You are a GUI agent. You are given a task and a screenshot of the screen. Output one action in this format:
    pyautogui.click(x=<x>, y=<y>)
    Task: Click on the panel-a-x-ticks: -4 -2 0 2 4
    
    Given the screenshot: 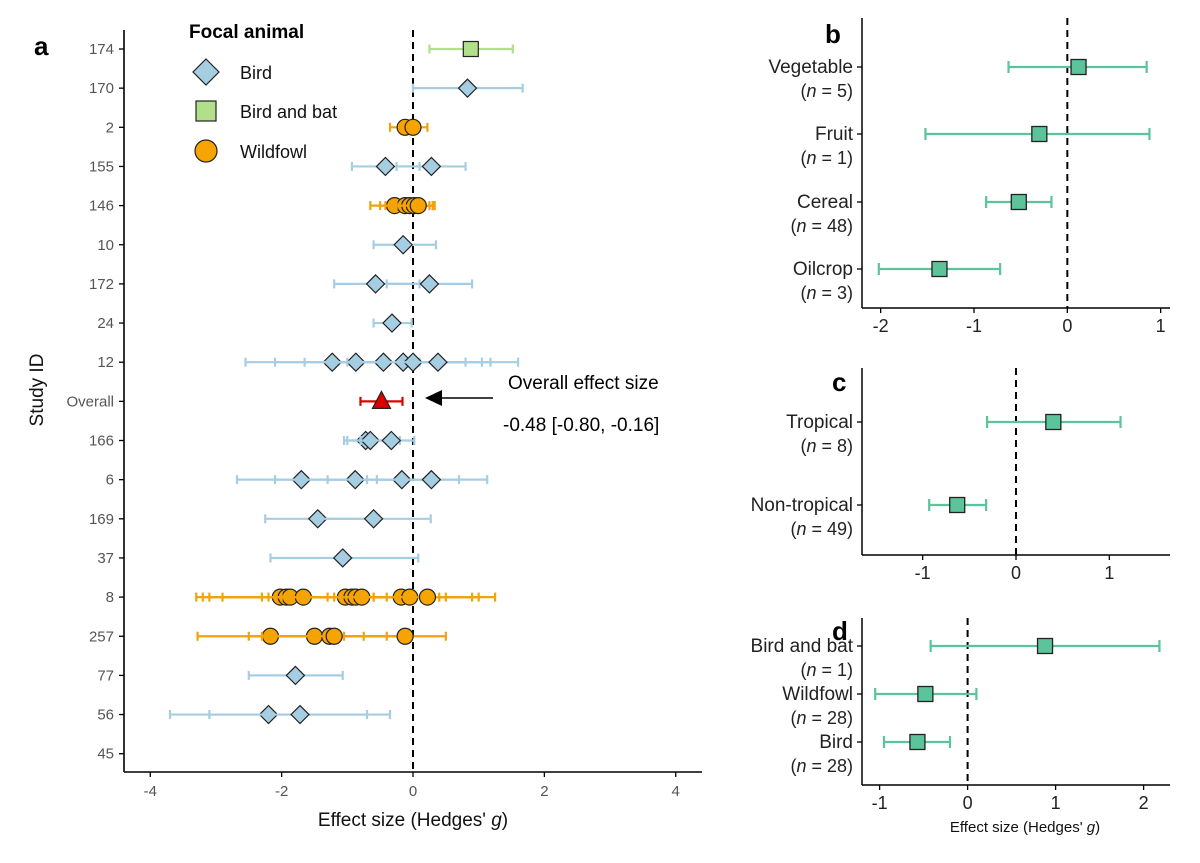 What is the action you would take?
    pyautogui.click(x=412, y=786)
    